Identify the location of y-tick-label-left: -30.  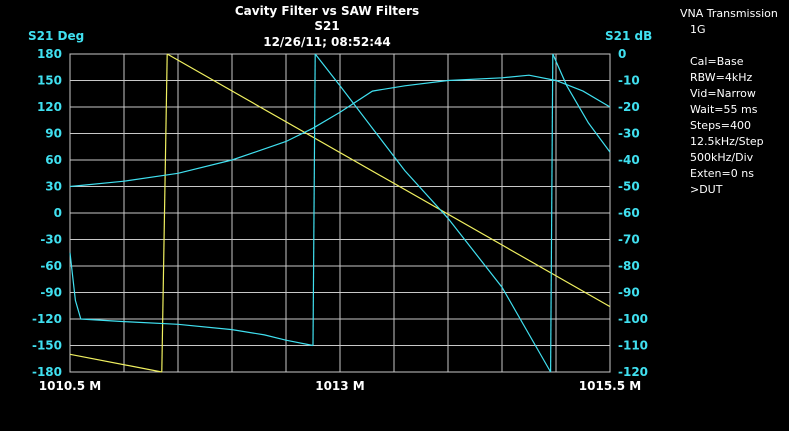
(51, 240).